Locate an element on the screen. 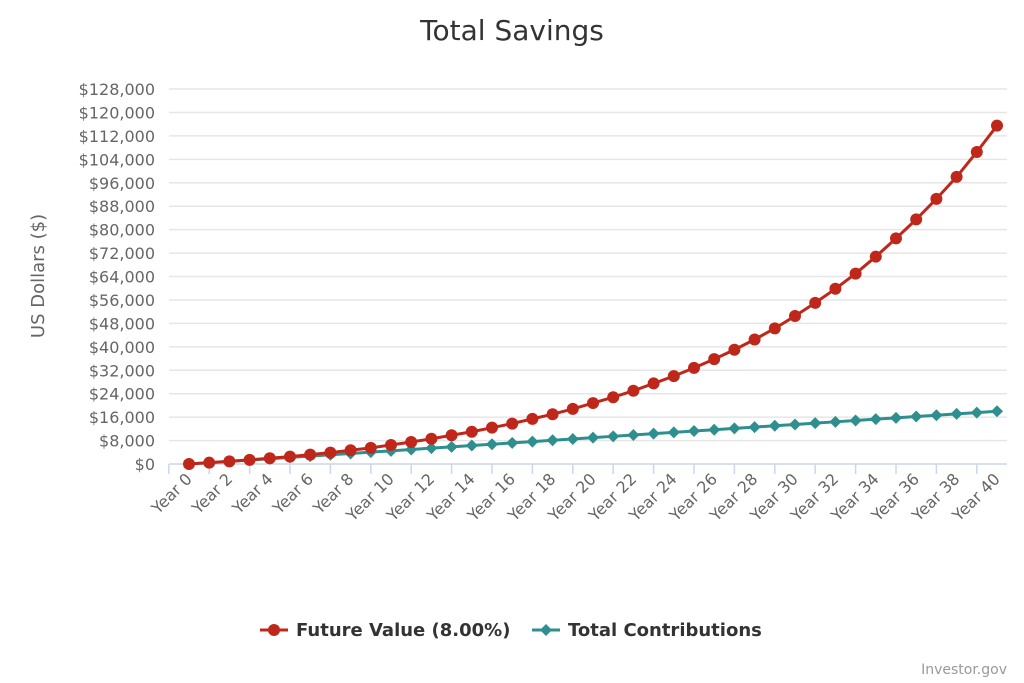 Image resolution: width=1024 pixels, height=683 pixels. y-axis-title: US Dollars ($) is located at coordinates (38, 276).